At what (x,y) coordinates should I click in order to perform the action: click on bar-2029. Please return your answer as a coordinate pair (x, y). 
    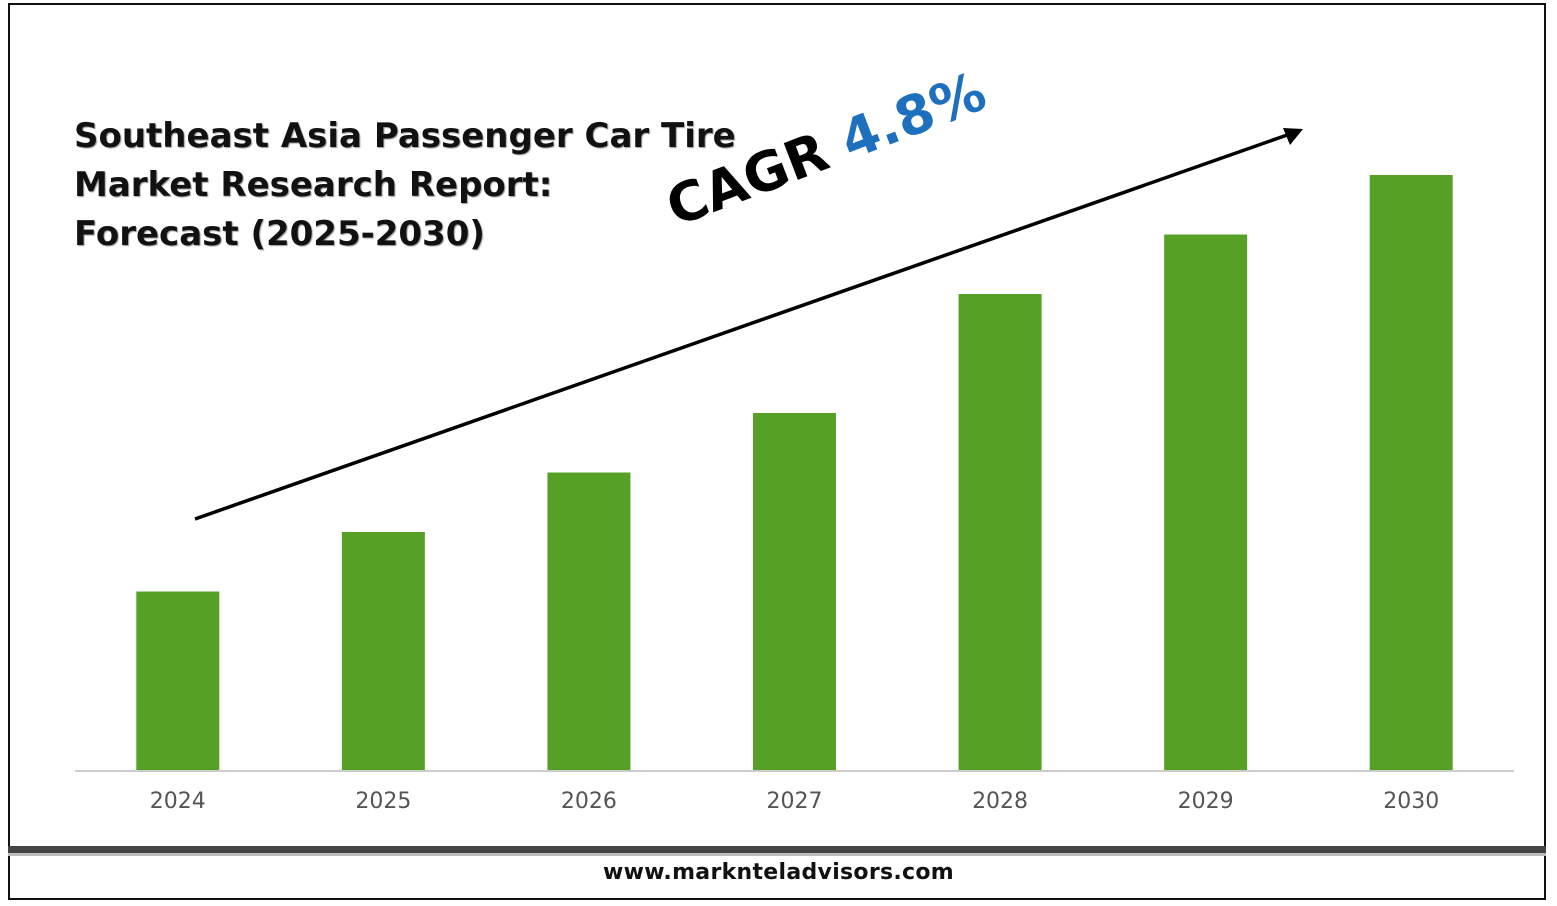
    Looking at the image, I should click on (1206, 502).